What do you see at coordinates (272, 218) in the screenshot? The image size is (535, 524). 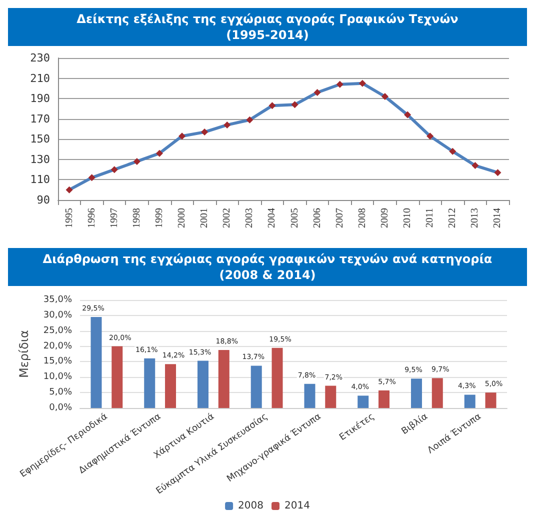 I see `x-tick-label: 2004` at bounding box center [272, 218].